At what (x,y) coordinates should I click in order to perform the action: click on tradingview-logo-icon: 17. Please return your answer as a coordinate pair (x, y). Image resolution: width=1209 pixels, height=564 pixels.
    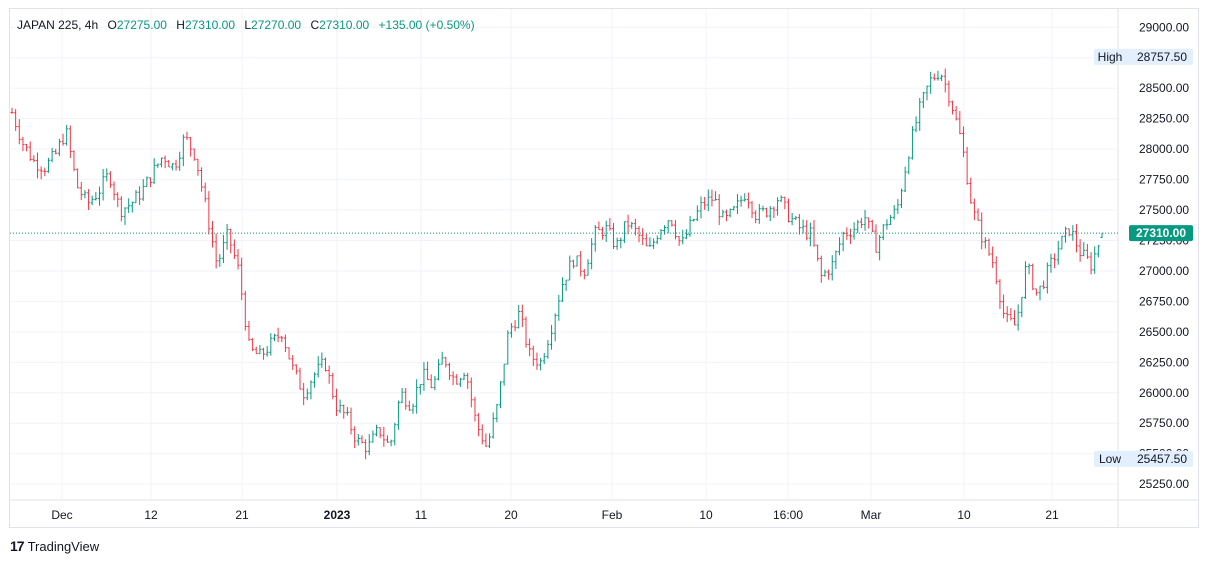
    Looking at the image, I should click on (17, 546).